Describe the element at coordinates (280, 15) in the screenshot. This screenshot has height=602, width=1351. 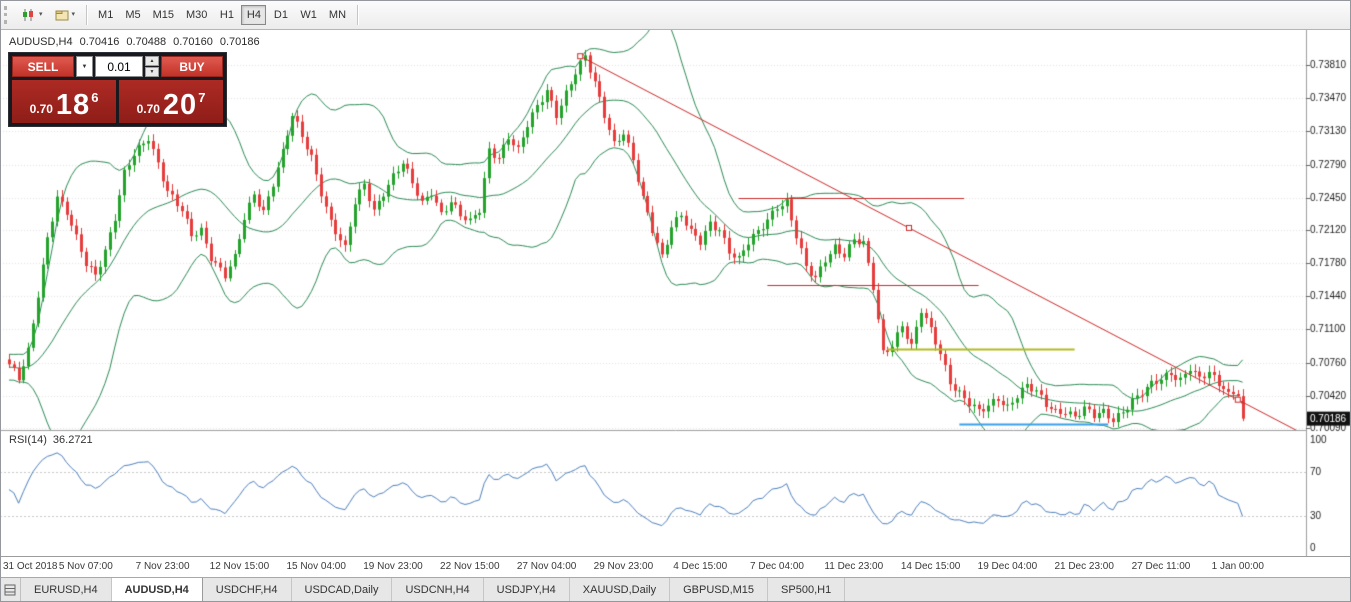
I see `timeframe-button-d1: D1` at that location.